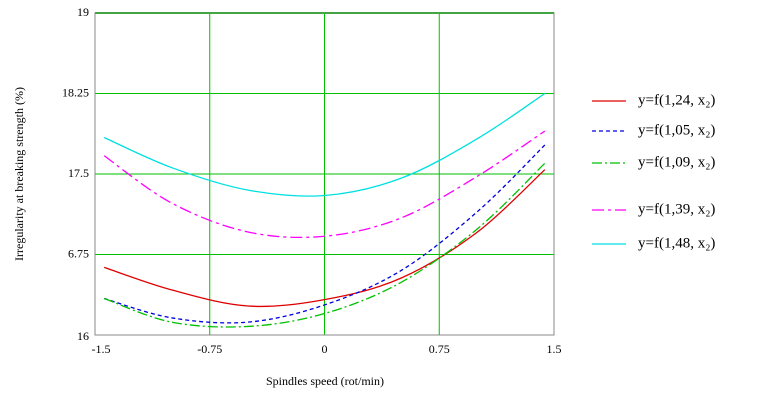 This screenshot has height=399, width=759. What do you see at coordinates (83, 336) in the screenshot?
I see `y-tick-label: 16` at bounding box center [83, 336].